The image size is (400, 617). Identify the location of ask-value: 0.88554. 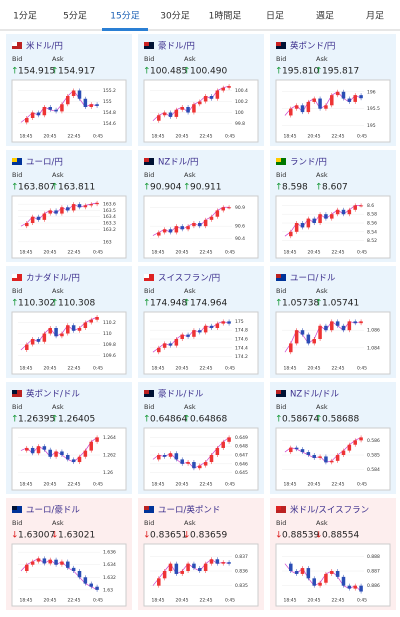
(340, 536).